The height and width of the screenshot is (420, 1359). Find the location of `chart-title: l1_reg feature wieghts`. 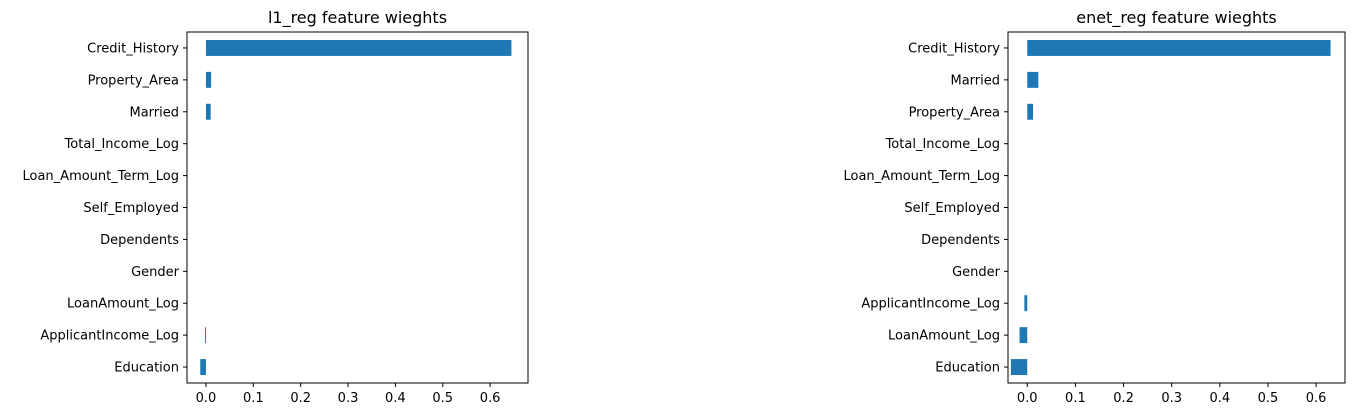

chart-title: l1_reg feature wieghts is located at coordinates (357, 18).